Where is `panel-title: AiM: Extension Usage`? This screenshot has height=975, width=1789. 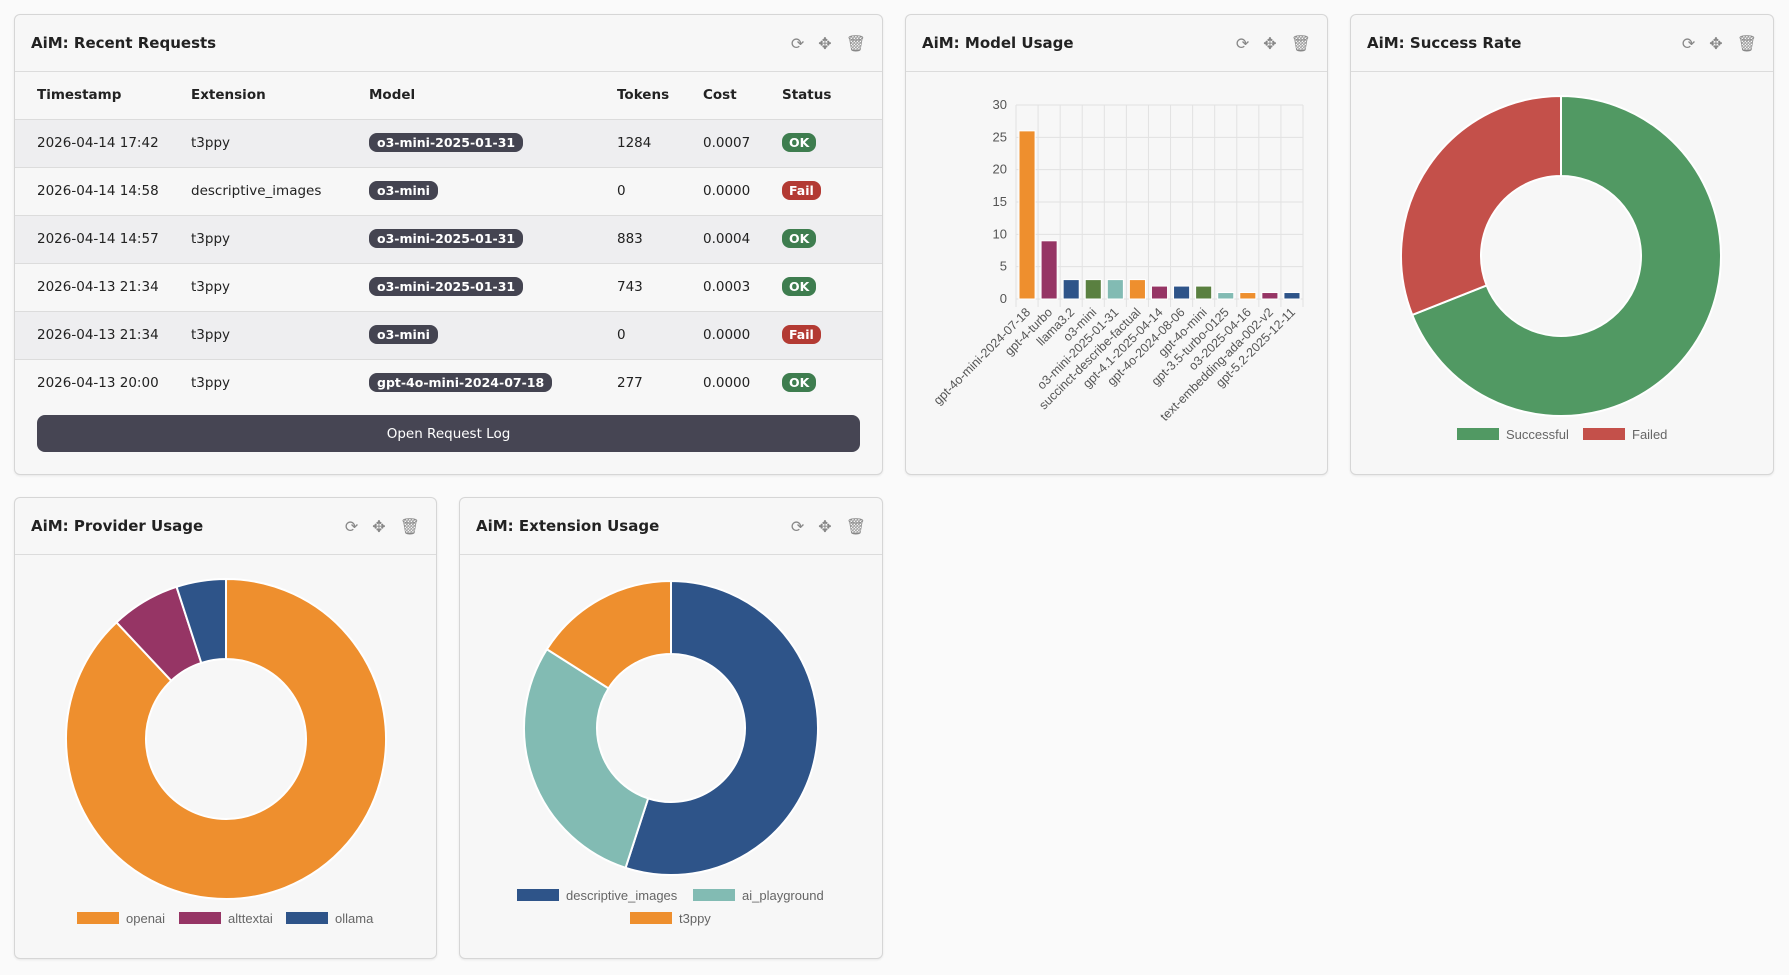 panel-title: AiM: Extension Usage is located at coordinates (568, 526).